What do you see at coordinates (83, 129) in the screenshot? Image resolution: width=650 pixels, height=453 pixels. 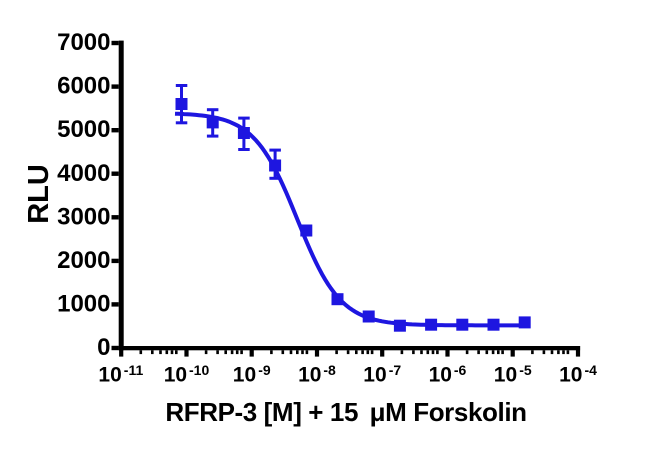 I see `svg-text: 5000` at bounding box center [83, 129].